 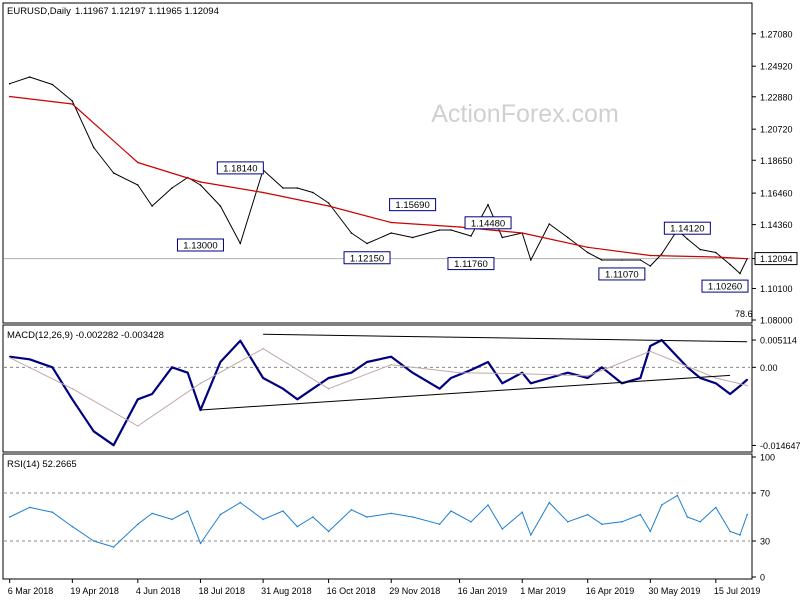 What do you see at coordinates (488, 223) in the screenshot?
I see `price-annotation-label: 1.14480` at bounding box center [488, 223].